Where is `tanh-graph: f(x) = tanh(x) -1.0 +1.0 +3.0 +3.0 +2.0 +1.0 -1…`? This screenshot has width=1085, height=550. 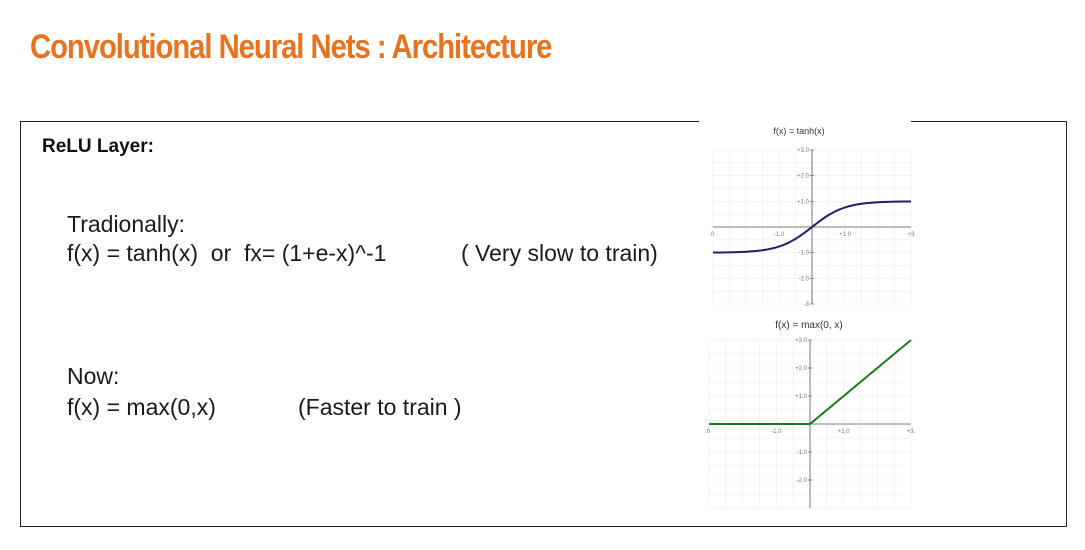 tanh-graph: f(x) = tanh(x) -1.0 +1.0 +3.0 +3.0 +2.0 +1.0 -1… is located at coordinates (807, 212).